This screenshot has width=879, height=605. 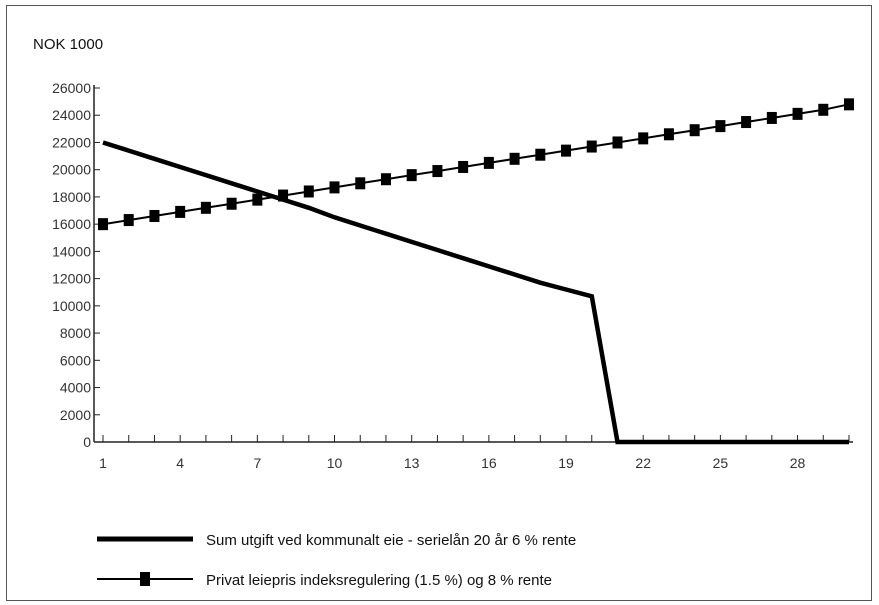 I want to click on x-tick-label: 10, so click(x=335, y=463).